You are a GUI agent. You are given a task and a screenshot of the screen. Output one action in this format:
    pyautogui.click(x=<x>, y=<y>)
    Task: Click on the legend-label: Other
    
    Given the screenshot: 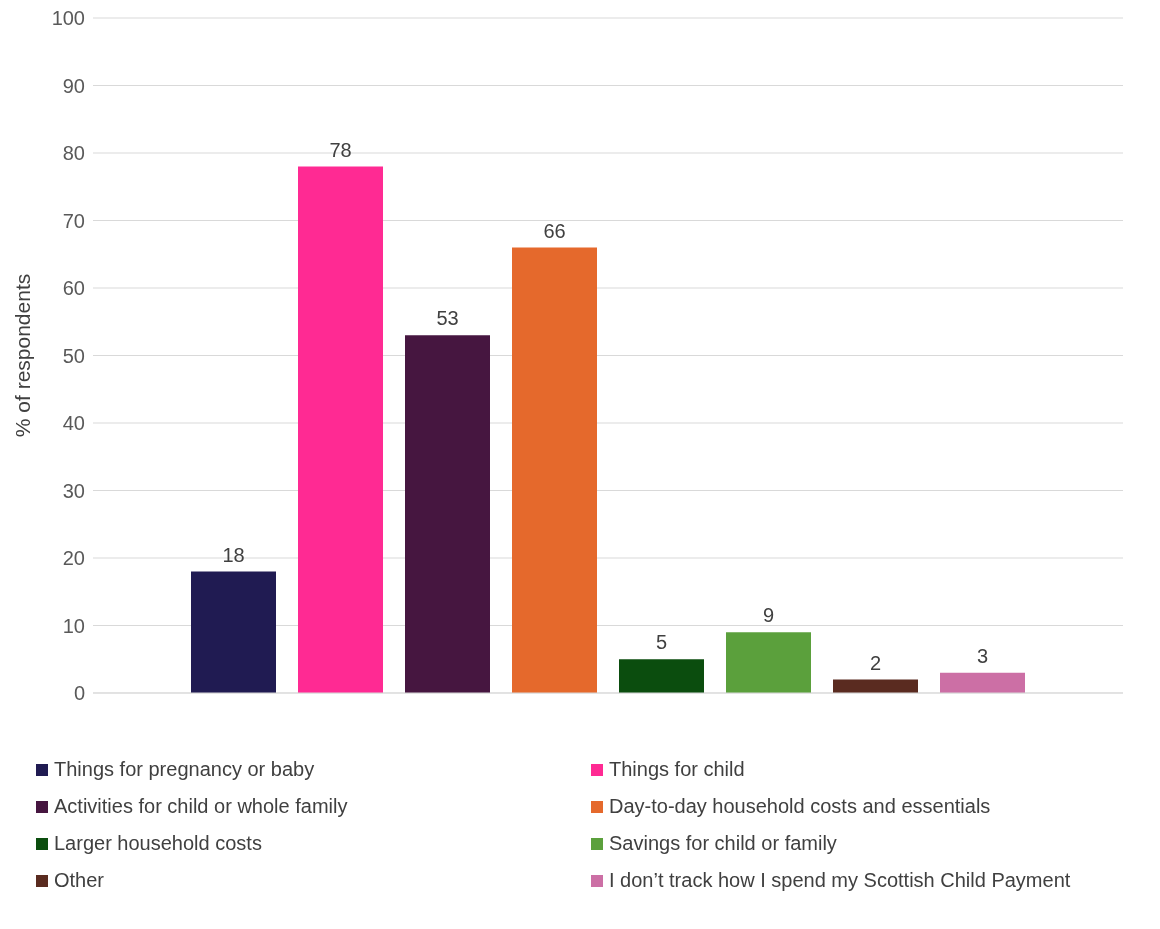 What is the action you would take?
    pyautogui.click(x=79, y=880)
    